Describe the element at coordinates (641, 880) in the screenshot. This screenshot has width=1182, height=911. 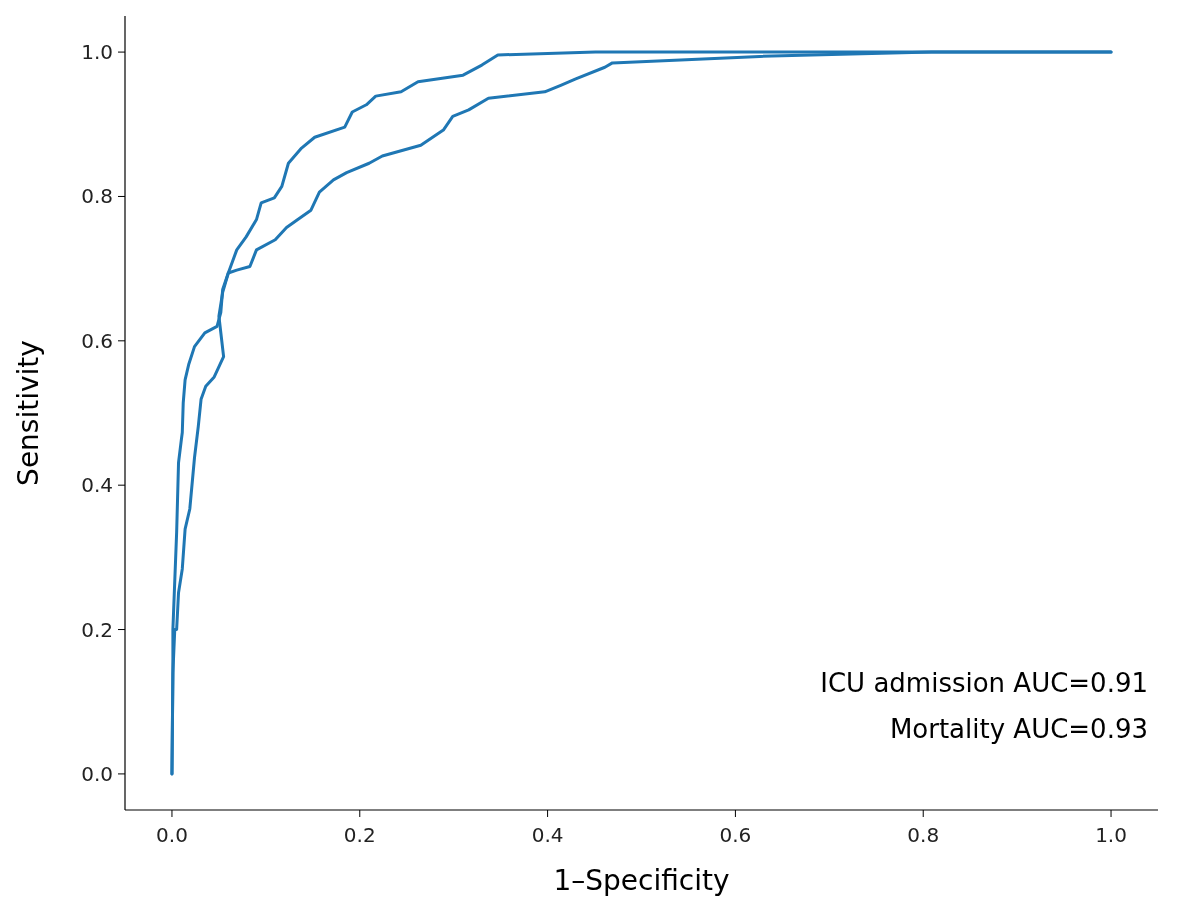
I see `x-axis-title: 1–Specificity` at that location.